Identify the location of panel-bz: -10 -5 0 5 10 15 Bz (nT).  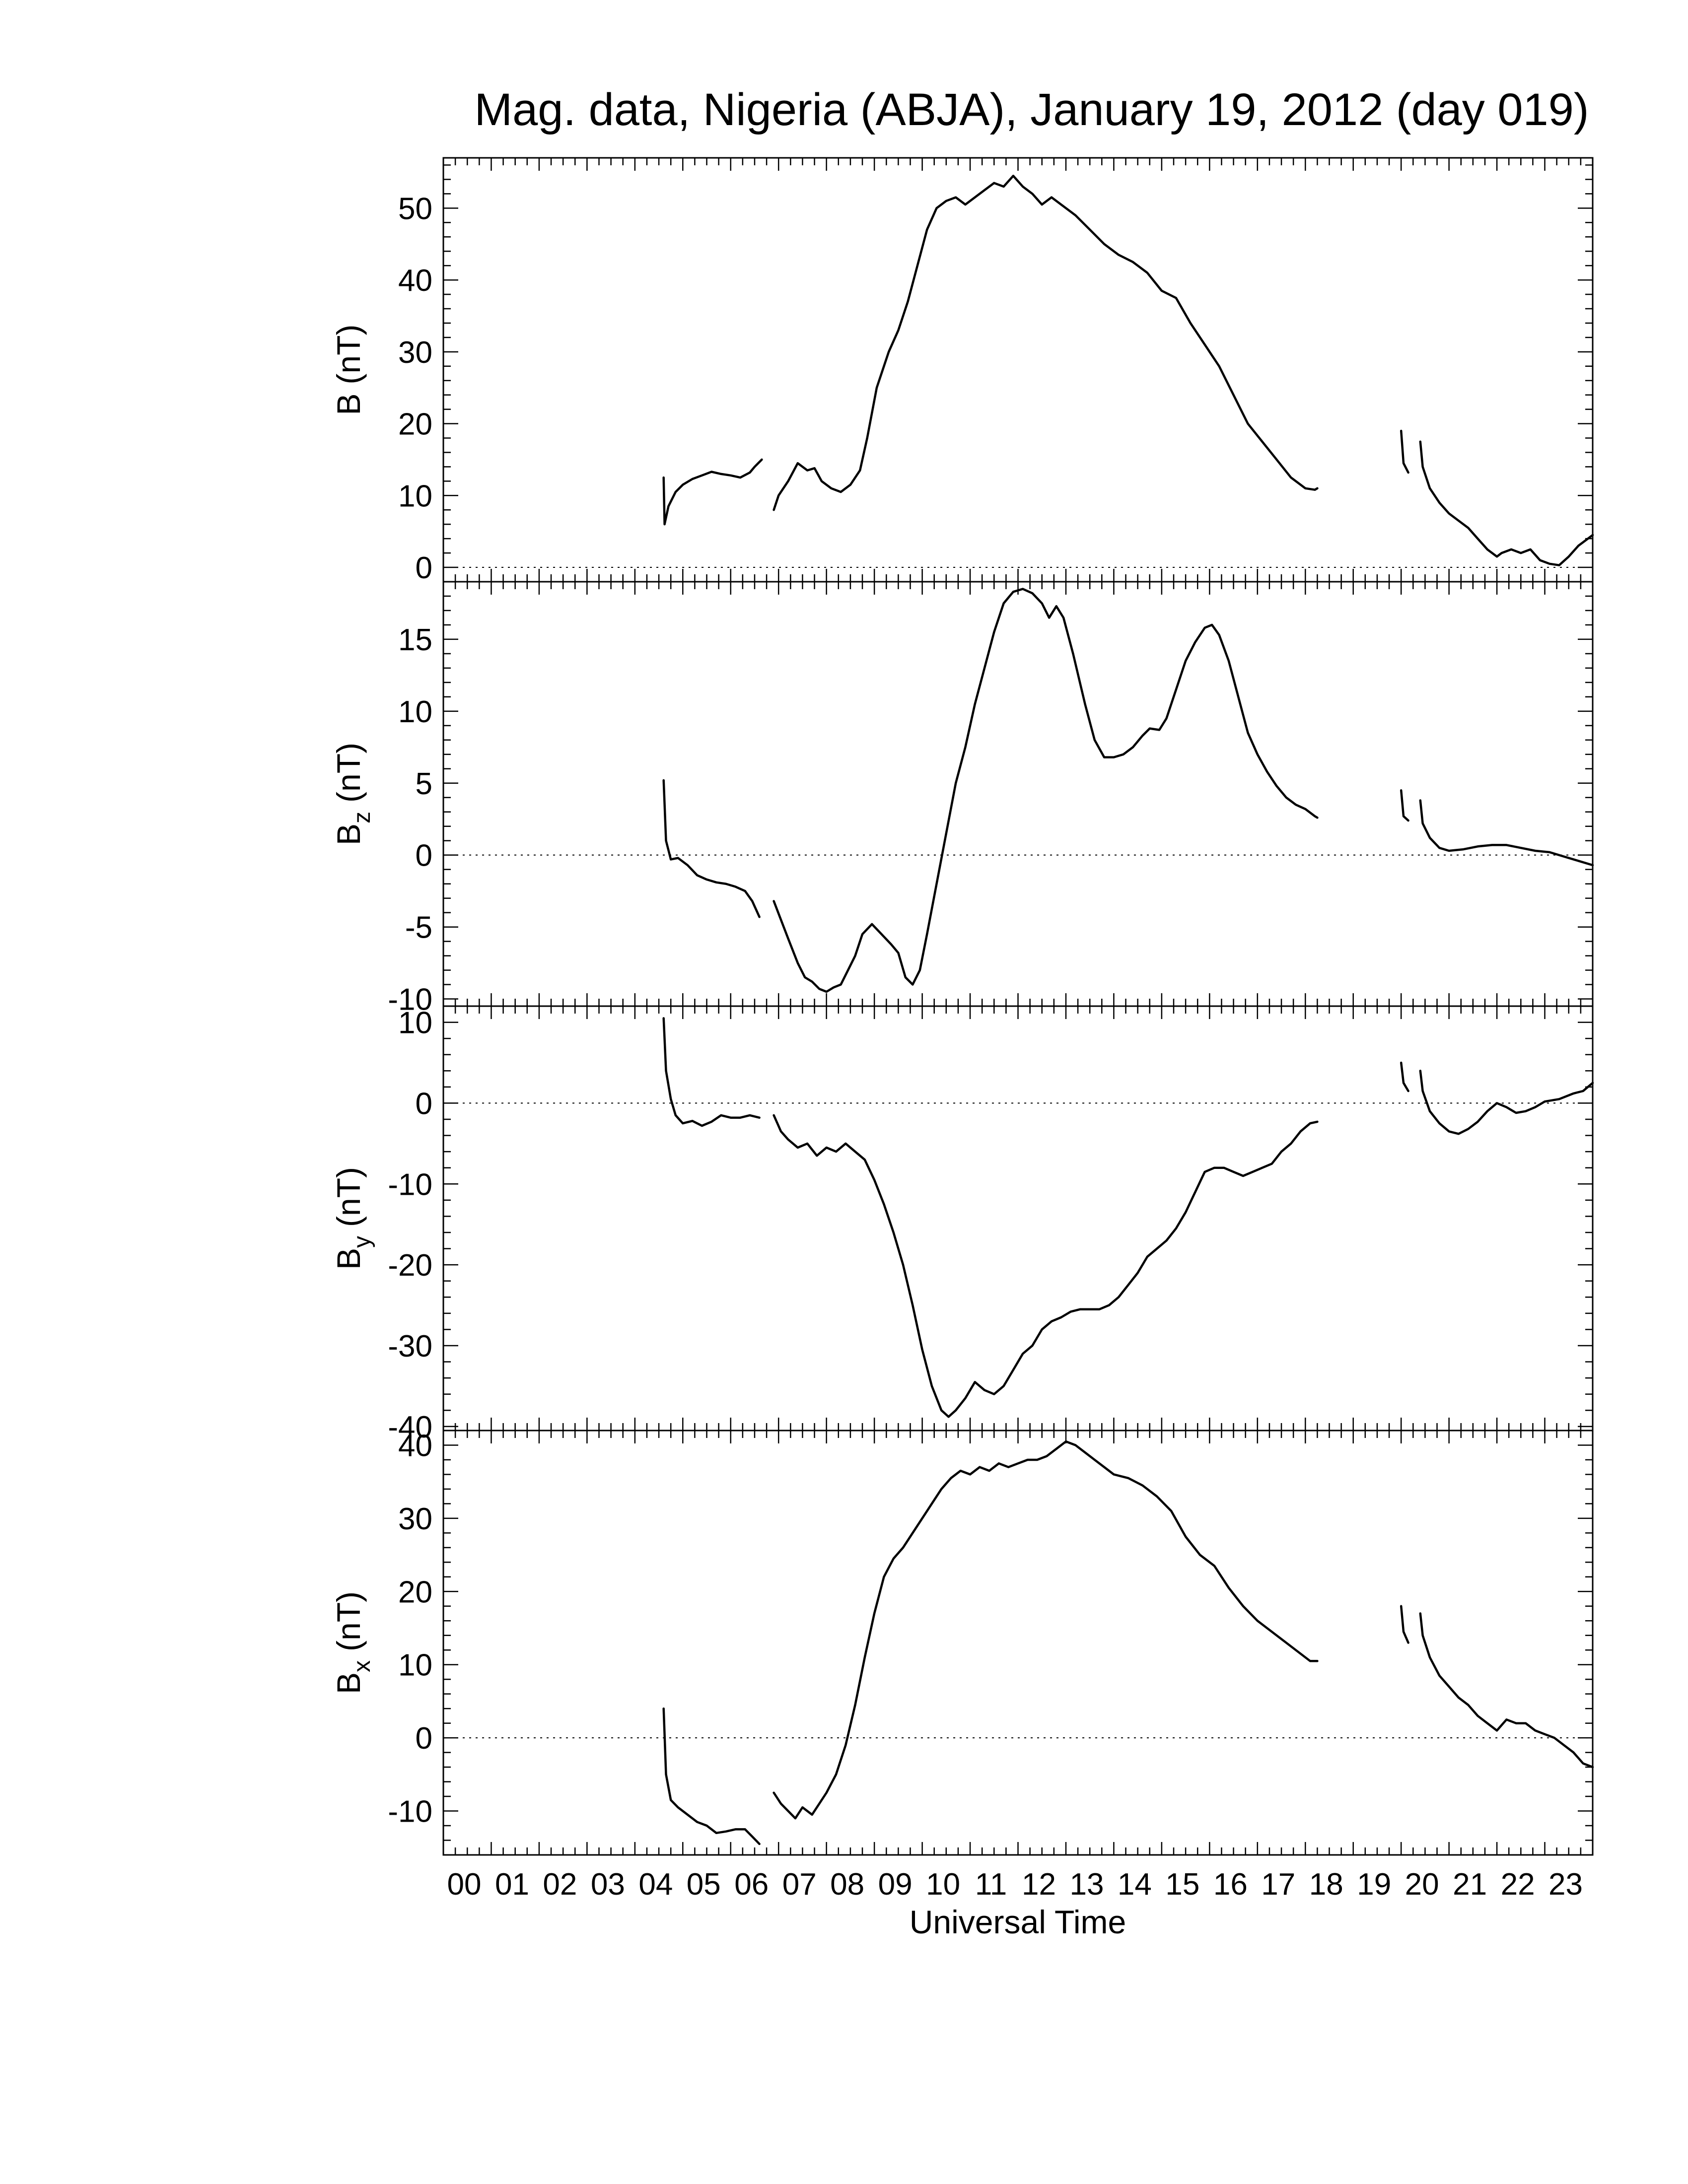
(962, 799).